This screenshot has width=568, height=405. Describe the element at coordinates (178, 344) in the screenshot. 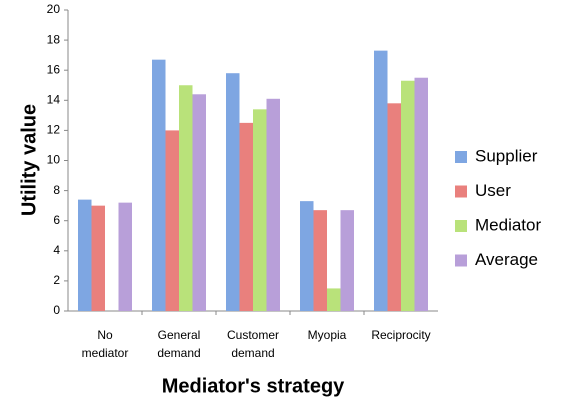

I see `x-tick-label: General demand` at that location.